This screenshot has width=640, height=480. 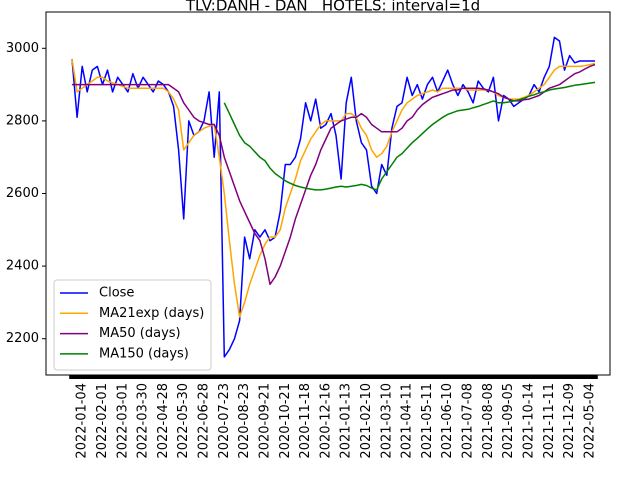 I want to click on legend-label: MA21exp (days), so click(x=151, y=313).